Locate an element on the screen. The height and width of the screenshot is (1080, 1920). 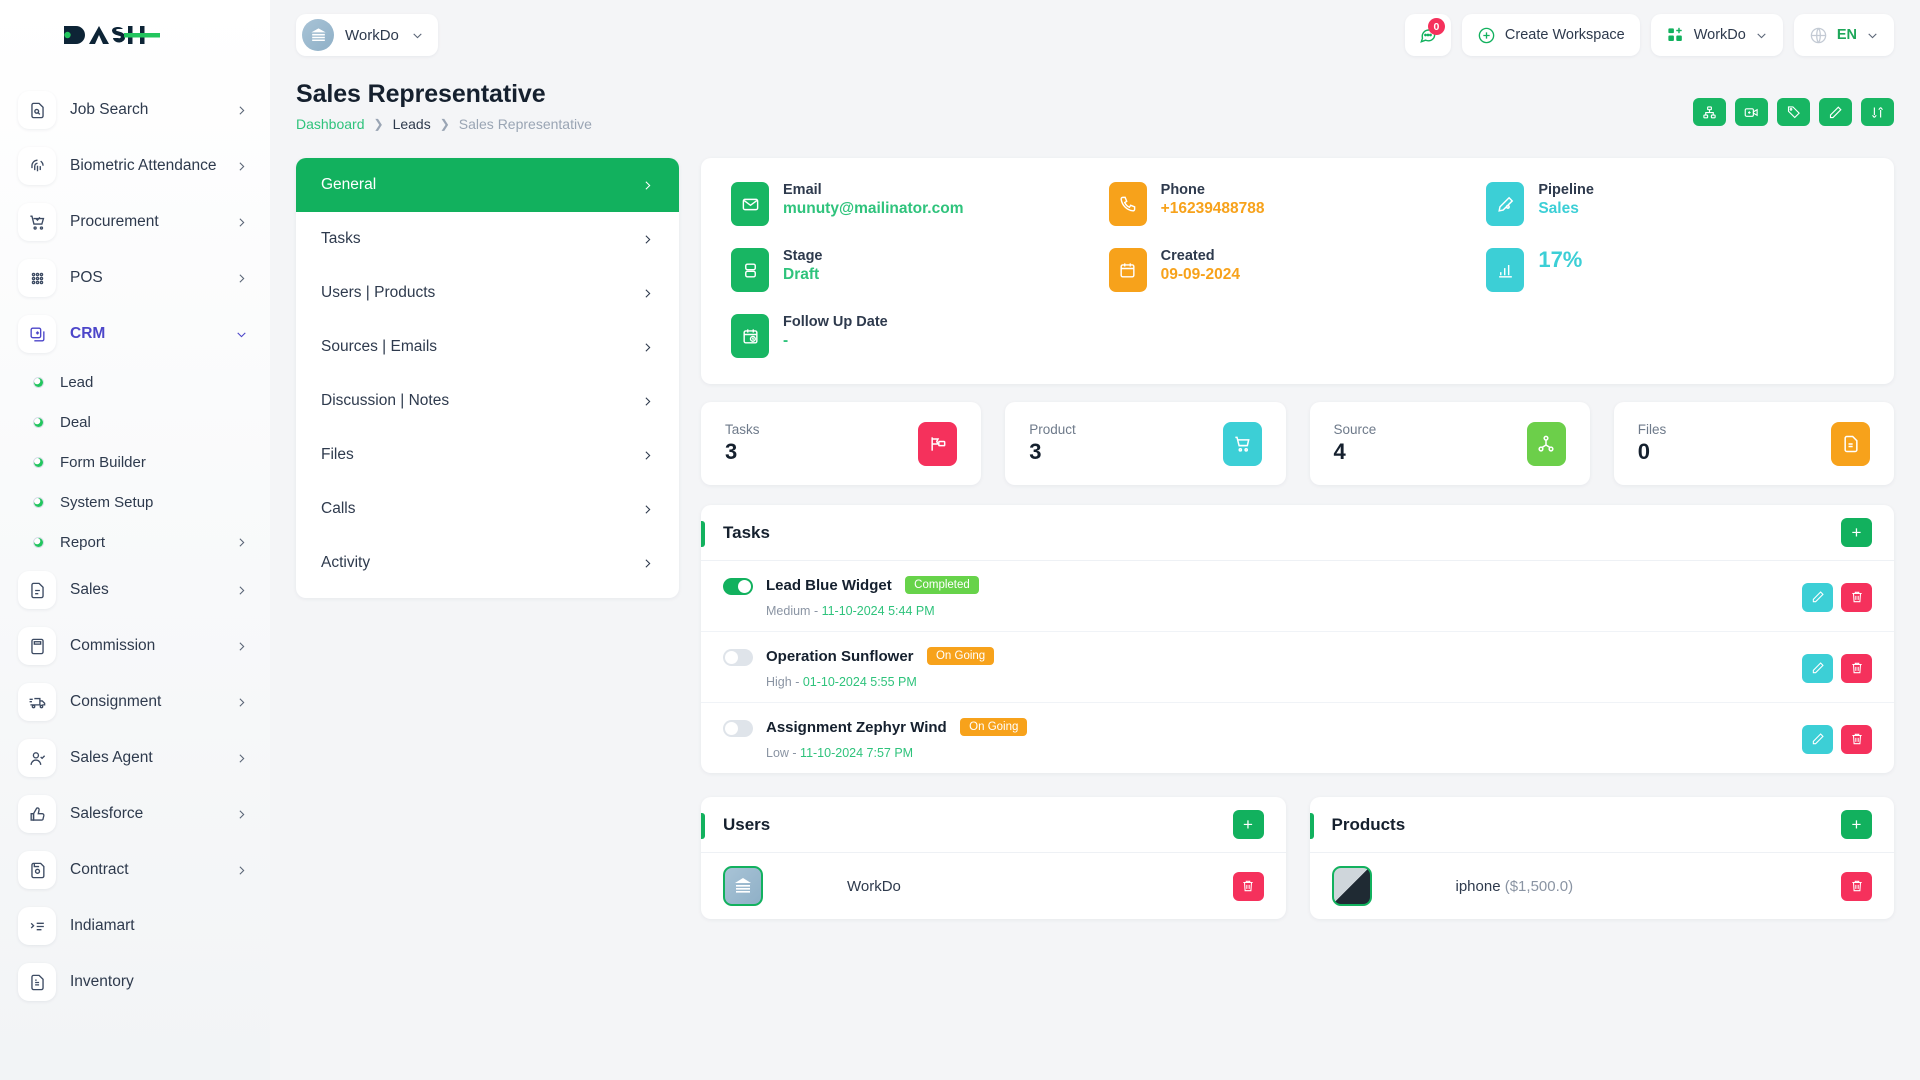
chat-button: 0 is located at coordinates (1427, 35).